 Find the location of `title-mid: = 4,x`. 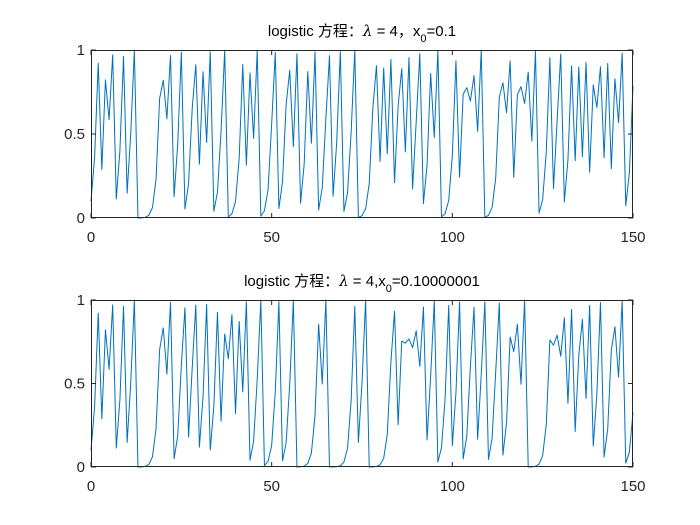

title-mid: = 4,x is located at coordinates (368, 281).